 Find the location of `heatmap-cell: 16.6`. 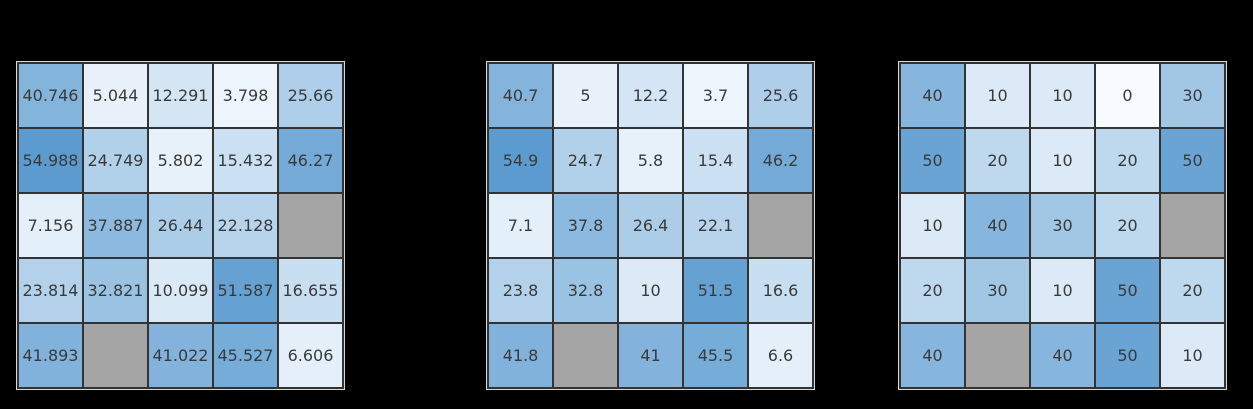

heatmap-cell: 16.6 is located at coordinates (780, 290).